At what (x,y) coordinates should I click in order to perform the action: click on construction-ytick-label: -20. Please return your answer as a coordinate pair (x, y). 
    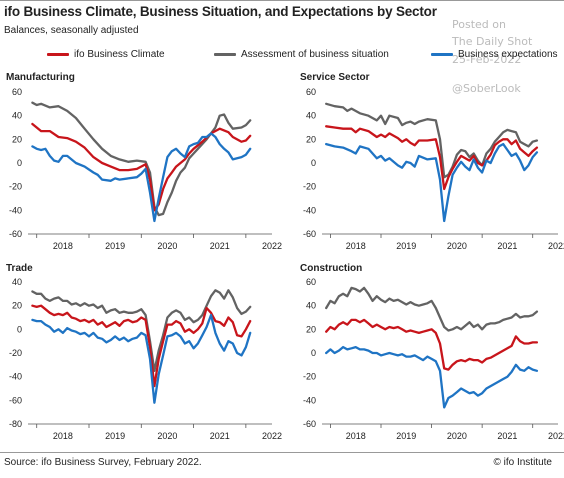
    Looking at the image, I should click on (309, 377).